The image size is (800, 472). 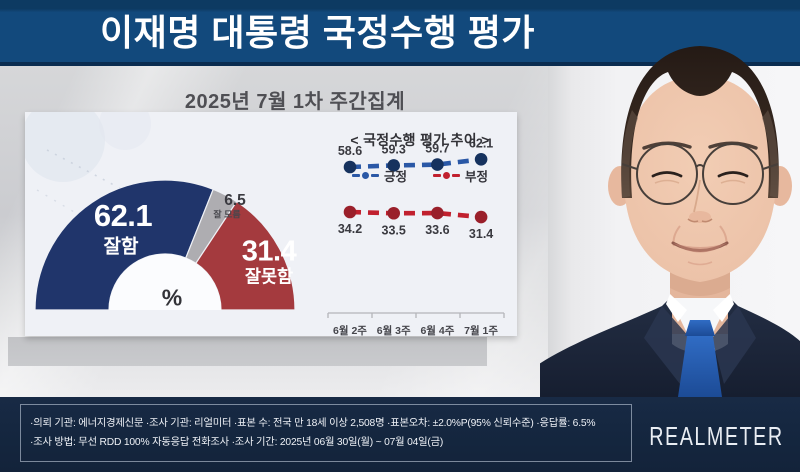 I want to click on svg-text: 6월 3주, so click(x=394, y=330).